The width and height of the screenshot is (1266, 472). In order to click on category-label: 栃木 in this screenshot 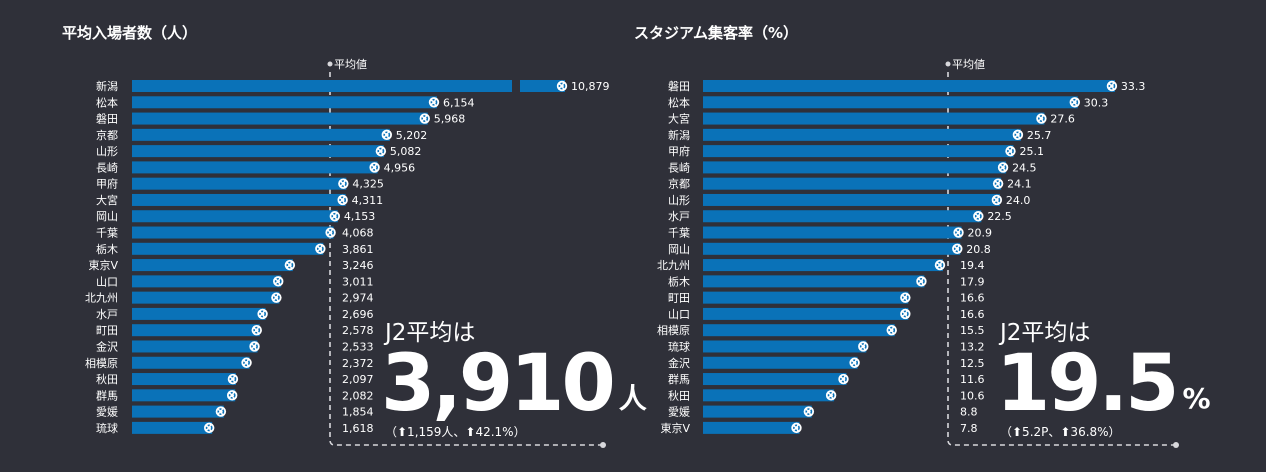, I will do `click(107, 249)`.